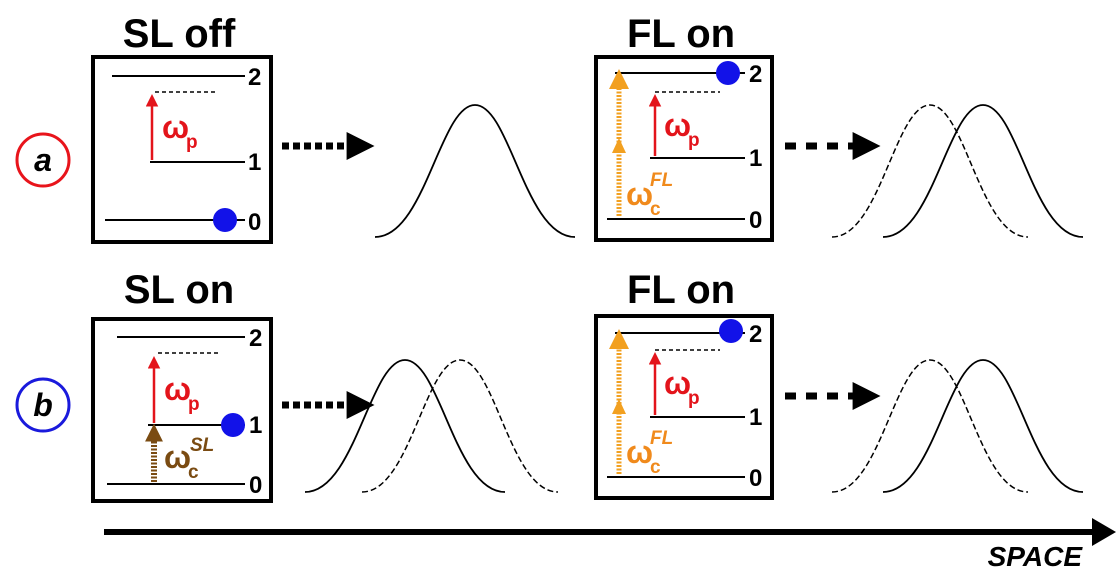 This screenshot has width=1117, height=571. I want to click on control-label: ω c SL, so click(189, 459).